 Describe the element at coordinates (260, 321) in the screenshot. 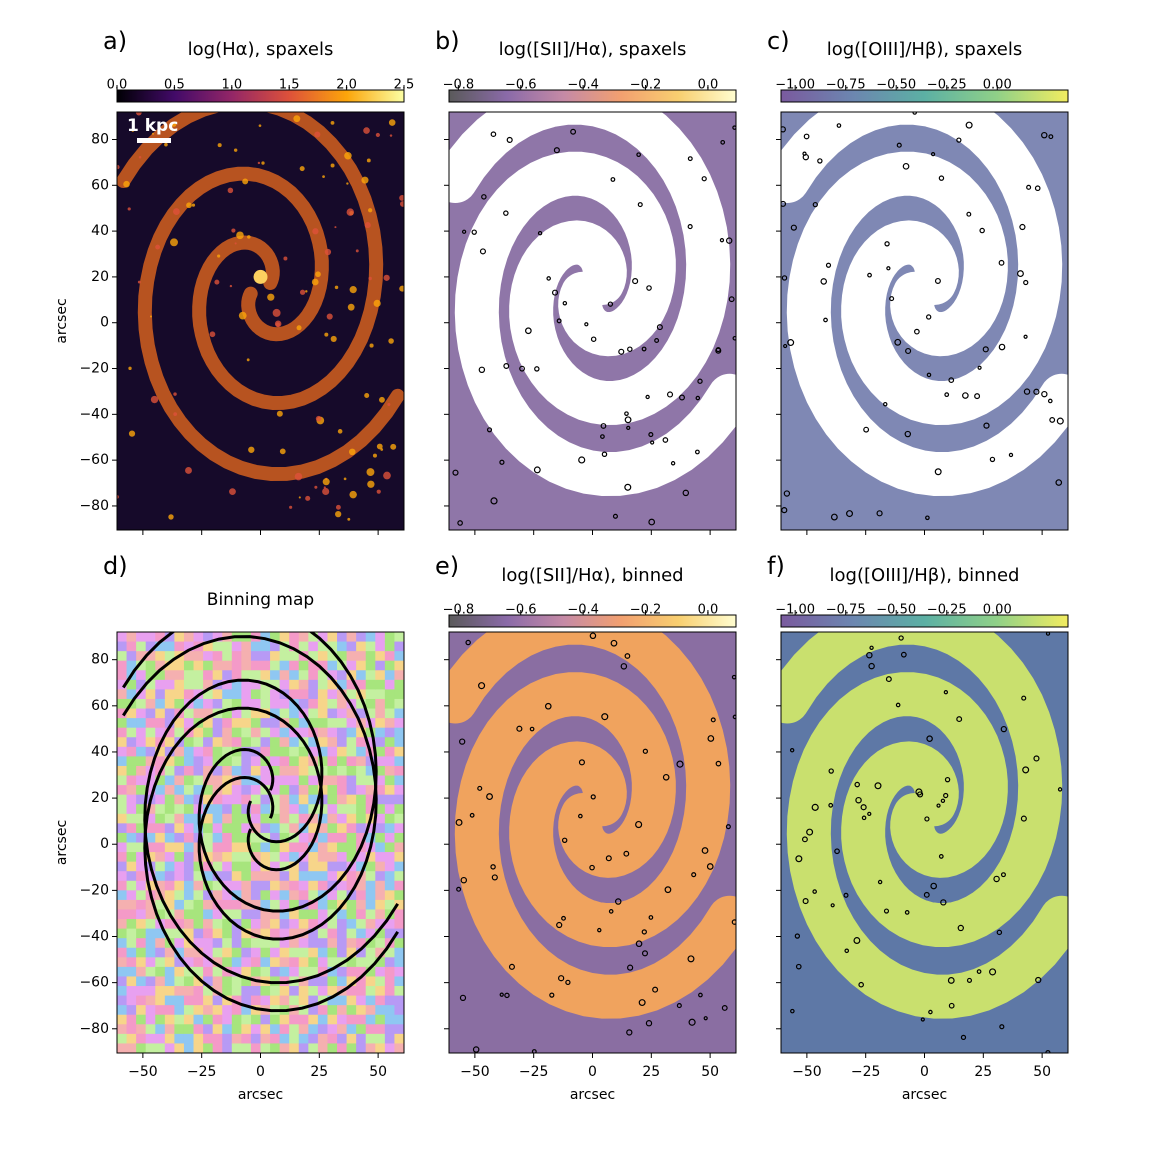

I see `map-image` at that location.